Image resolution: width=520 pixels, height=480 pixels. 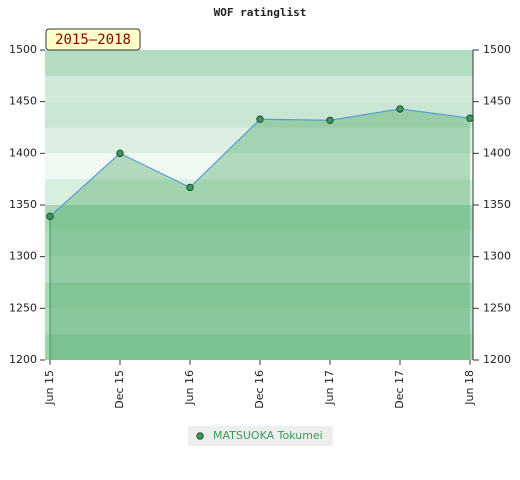 I want to click on period-label: 2015–2018, so click(x=93, y=40).